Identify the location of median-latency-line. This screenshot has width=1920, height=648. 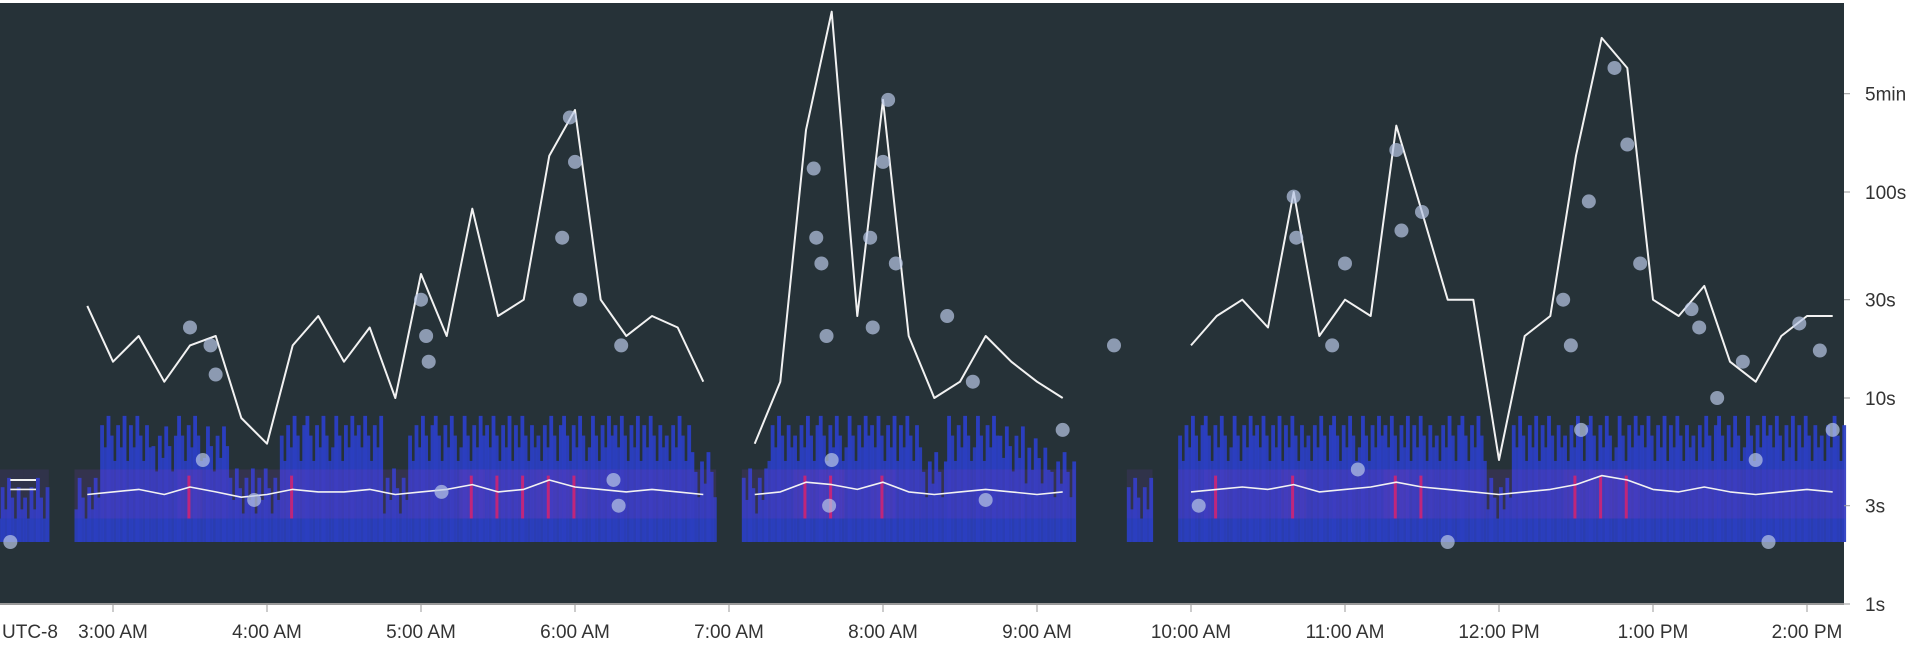
(395, 489).